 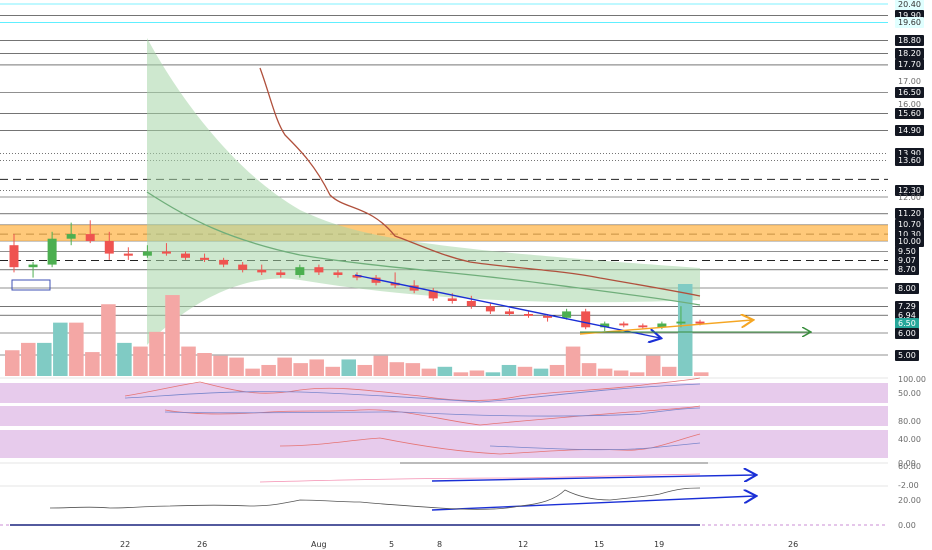 I want to click on x-tick-label: 12, so click(x=523, y=544).